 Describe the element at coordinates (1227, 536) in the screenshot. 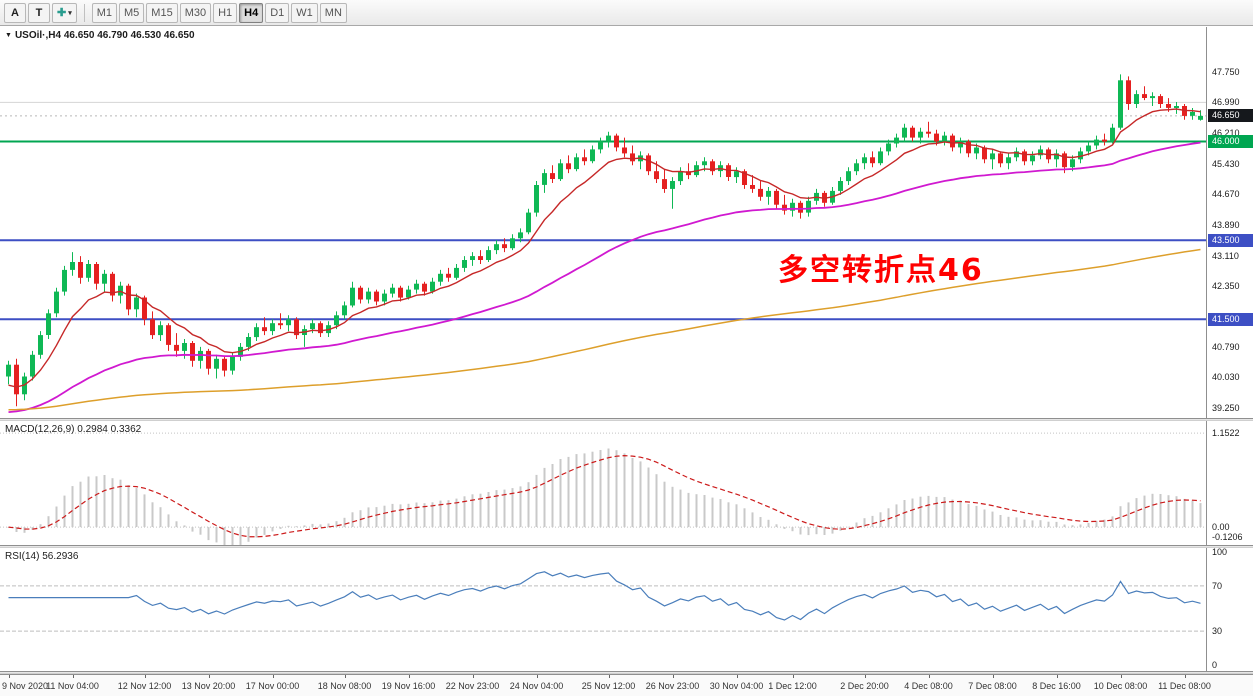

I see `price-axis-label: -0.1206` at that location.